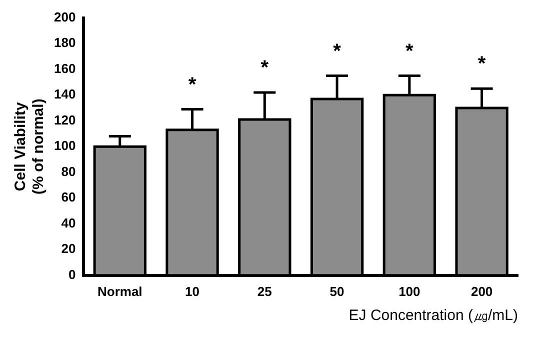 This screenshot has width=546, height=337. What do you see at coordinates (409, 291) in the screenshot?
I see `x-tick-label: 100` at bounding box center [409, 291].